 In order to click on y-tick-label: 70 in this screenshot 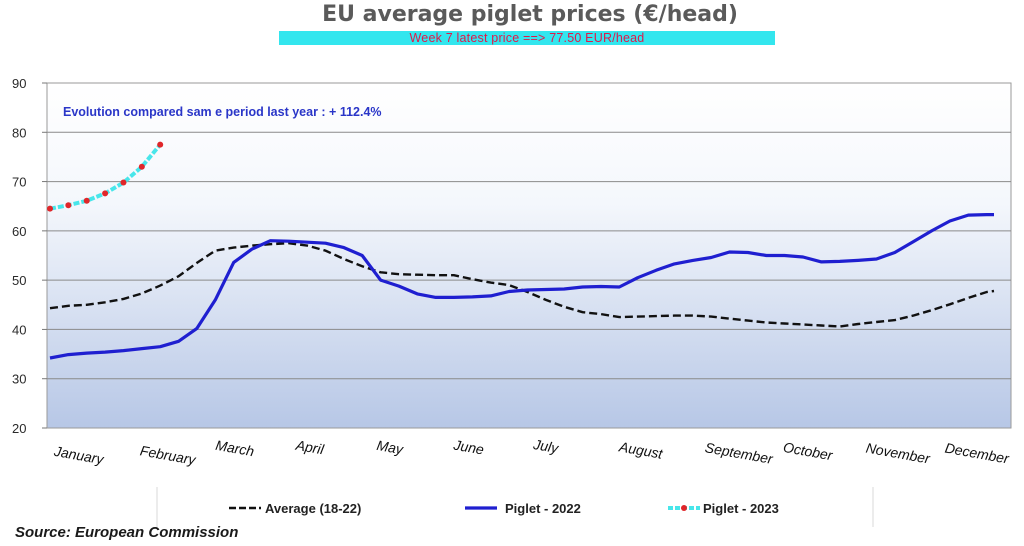, I will do `click(19, 182)`.